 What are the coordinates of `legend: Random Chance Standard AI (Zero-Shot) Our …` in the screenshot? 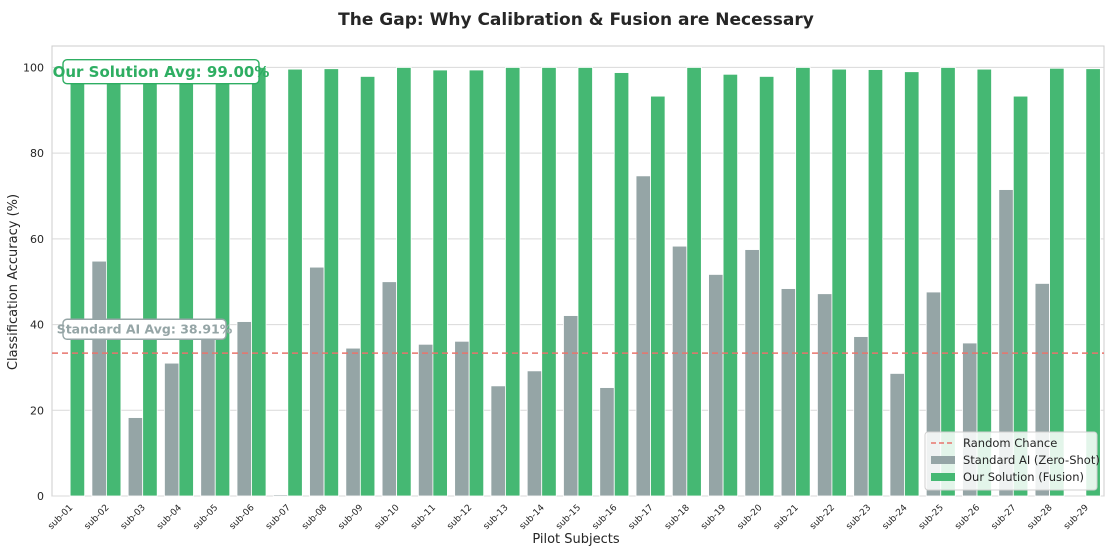 It's located at (1012, 461).